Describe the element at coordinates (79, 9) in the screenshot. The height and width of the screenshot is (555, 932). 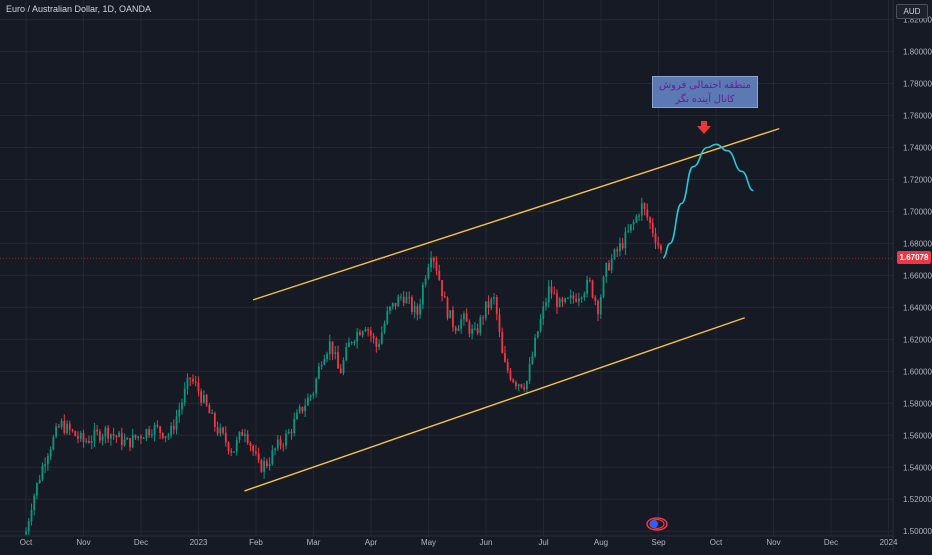
I see `symbol-title: Euro / Australian Dollar, 1D, OANDA` at that location.